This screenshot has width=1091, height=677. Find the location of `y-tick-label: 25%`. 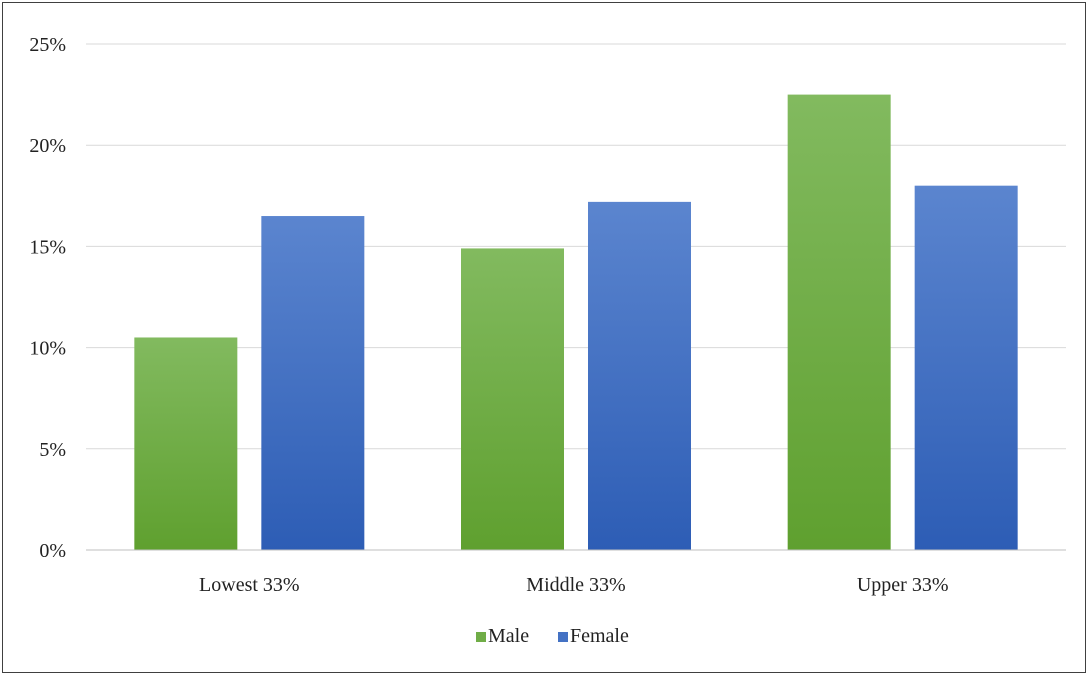

y-tick-label: 25% is located at coordinates (47, 45).